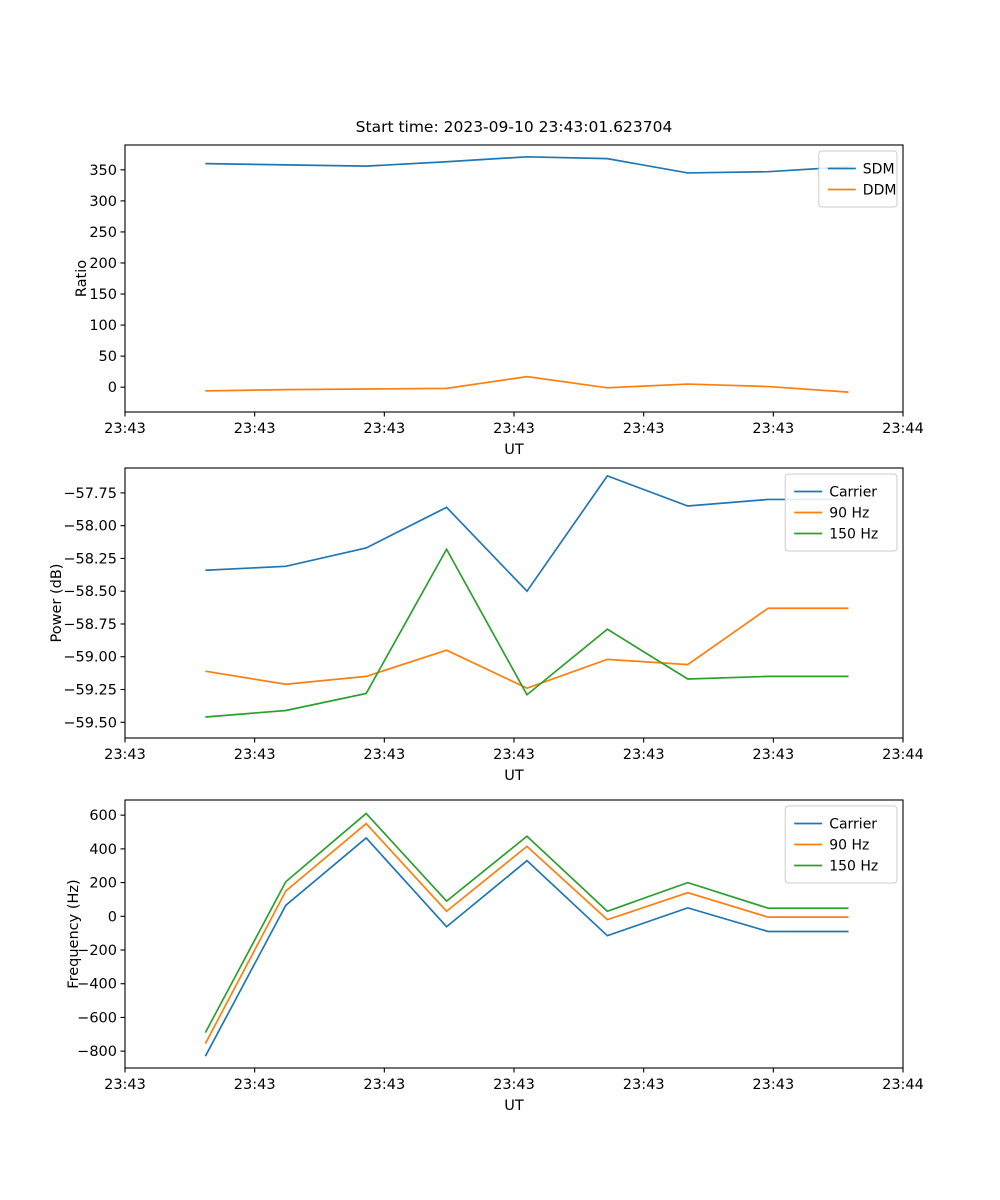 The width and height of the screenshot is (1000, 1200). What do you see at coordinates (853, 867) in the screenshot?
I see `subplot-frequency-legend-label-2: 150 Hz` at bounding box center [853, 867].